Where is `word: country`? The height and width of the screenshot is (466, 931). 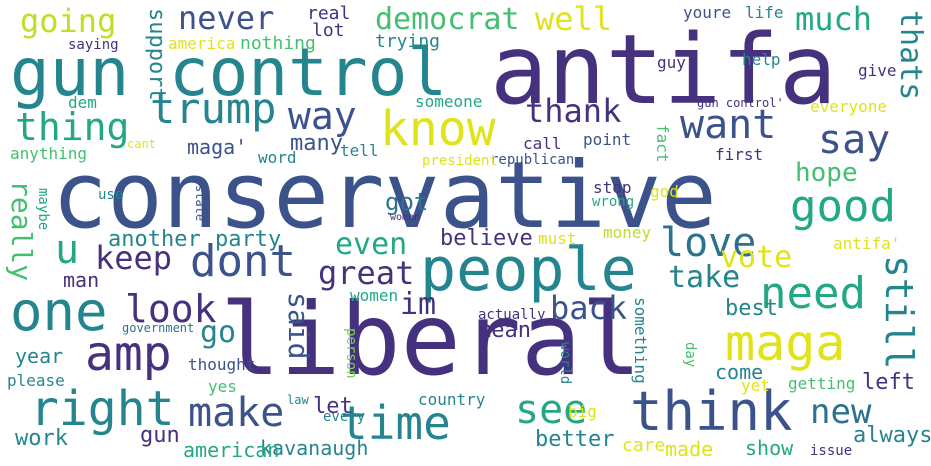
word: country is located at coordinates (452, 399).